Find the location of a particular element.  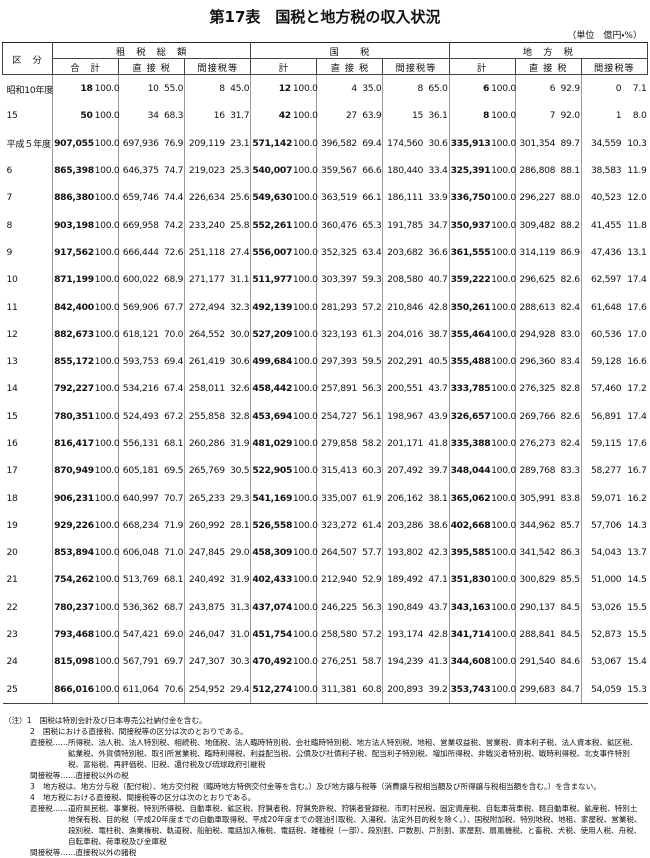

cell: 395,585 is located at coordinates (469, 553).